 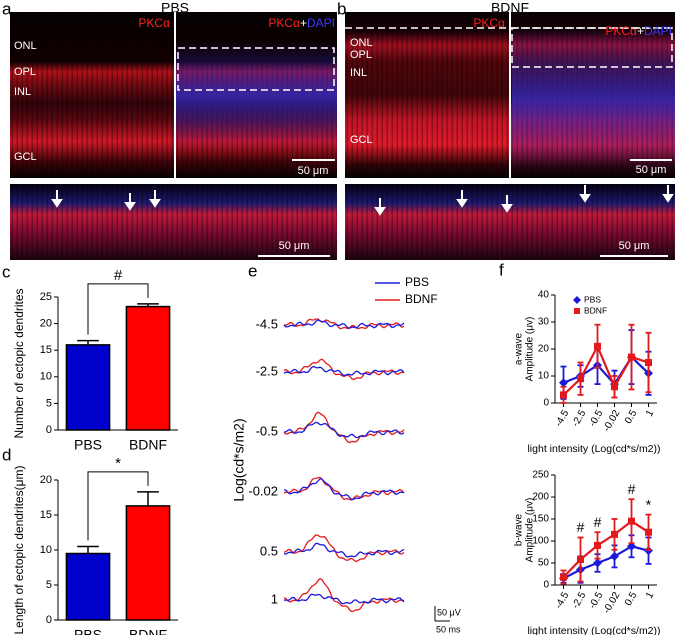 I want to click on row-label: -0.5, so click(x=267, y=430).